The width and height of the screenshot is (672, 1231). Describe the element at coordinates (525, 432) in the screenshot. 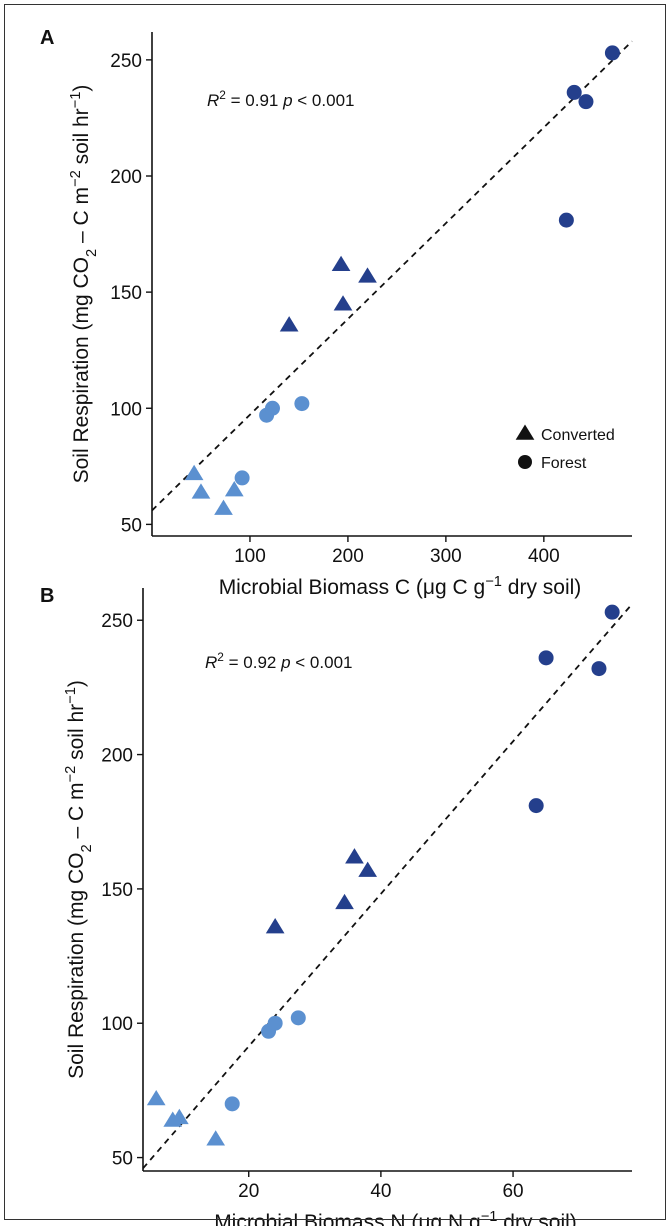

I see `legend-converted-marker` at that location.